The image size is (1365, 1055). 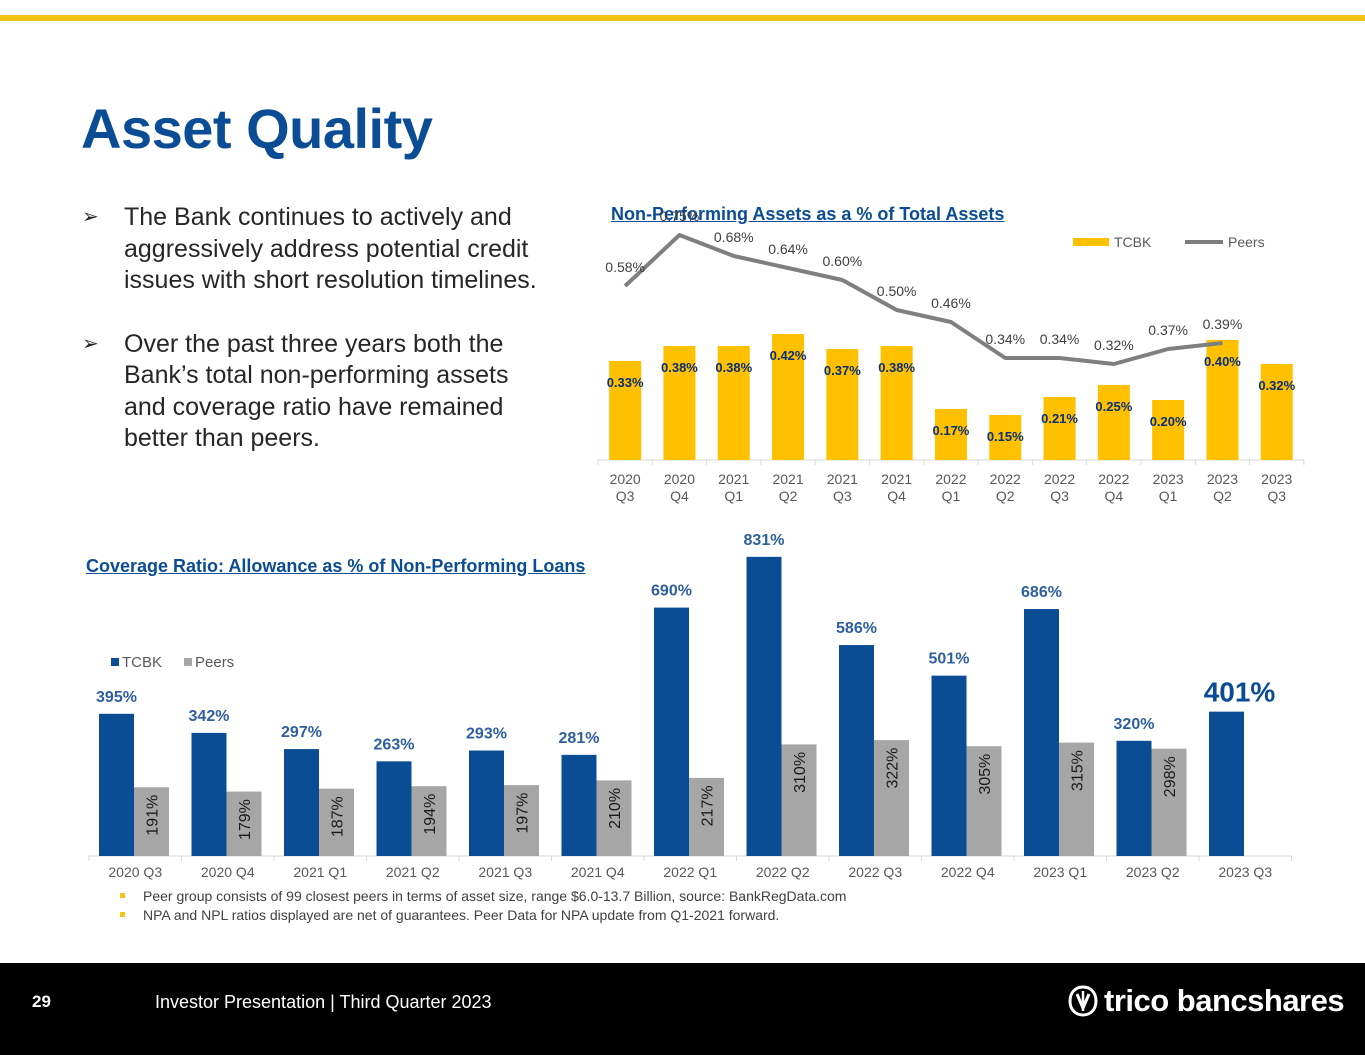 What do you see at coordinates (1276, 487) in the screenshot?
I see `npa-category-label: 2023 Q3` at bounding box center [1276, 487].